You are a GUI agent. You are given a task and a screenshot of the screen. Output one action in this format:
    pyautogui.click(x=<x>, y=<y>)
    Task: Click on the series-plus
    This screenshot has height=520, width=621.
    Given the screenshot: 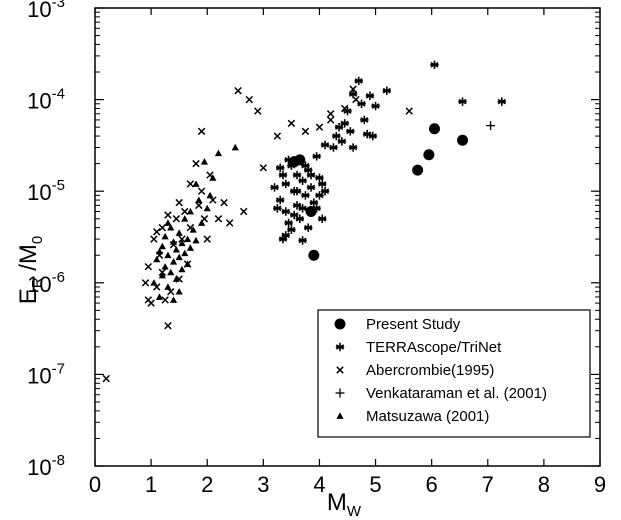 What is the action you would take?
    pyautogui.click(x=491, y=126)
    